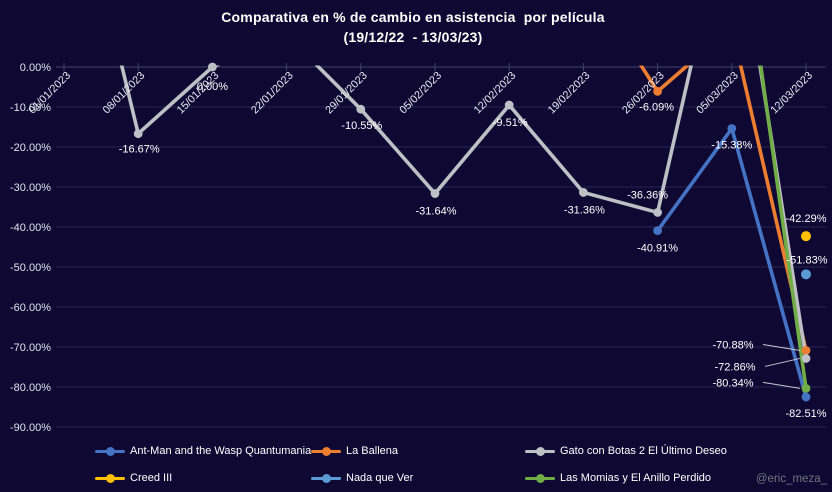 This screenshot has width=832, height=492. I want to click on data-label: -16.67%, so click(139, 150).